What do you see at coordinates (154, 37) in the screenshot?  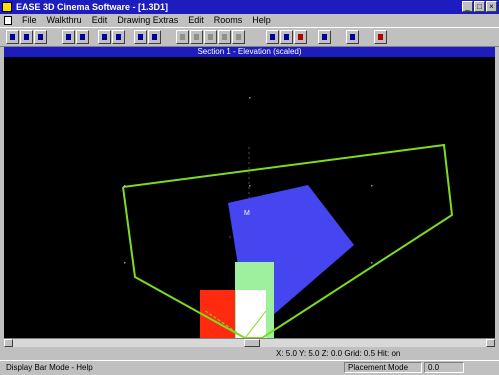 I see `zoom-in-icon` at bounding box center [154, 37].